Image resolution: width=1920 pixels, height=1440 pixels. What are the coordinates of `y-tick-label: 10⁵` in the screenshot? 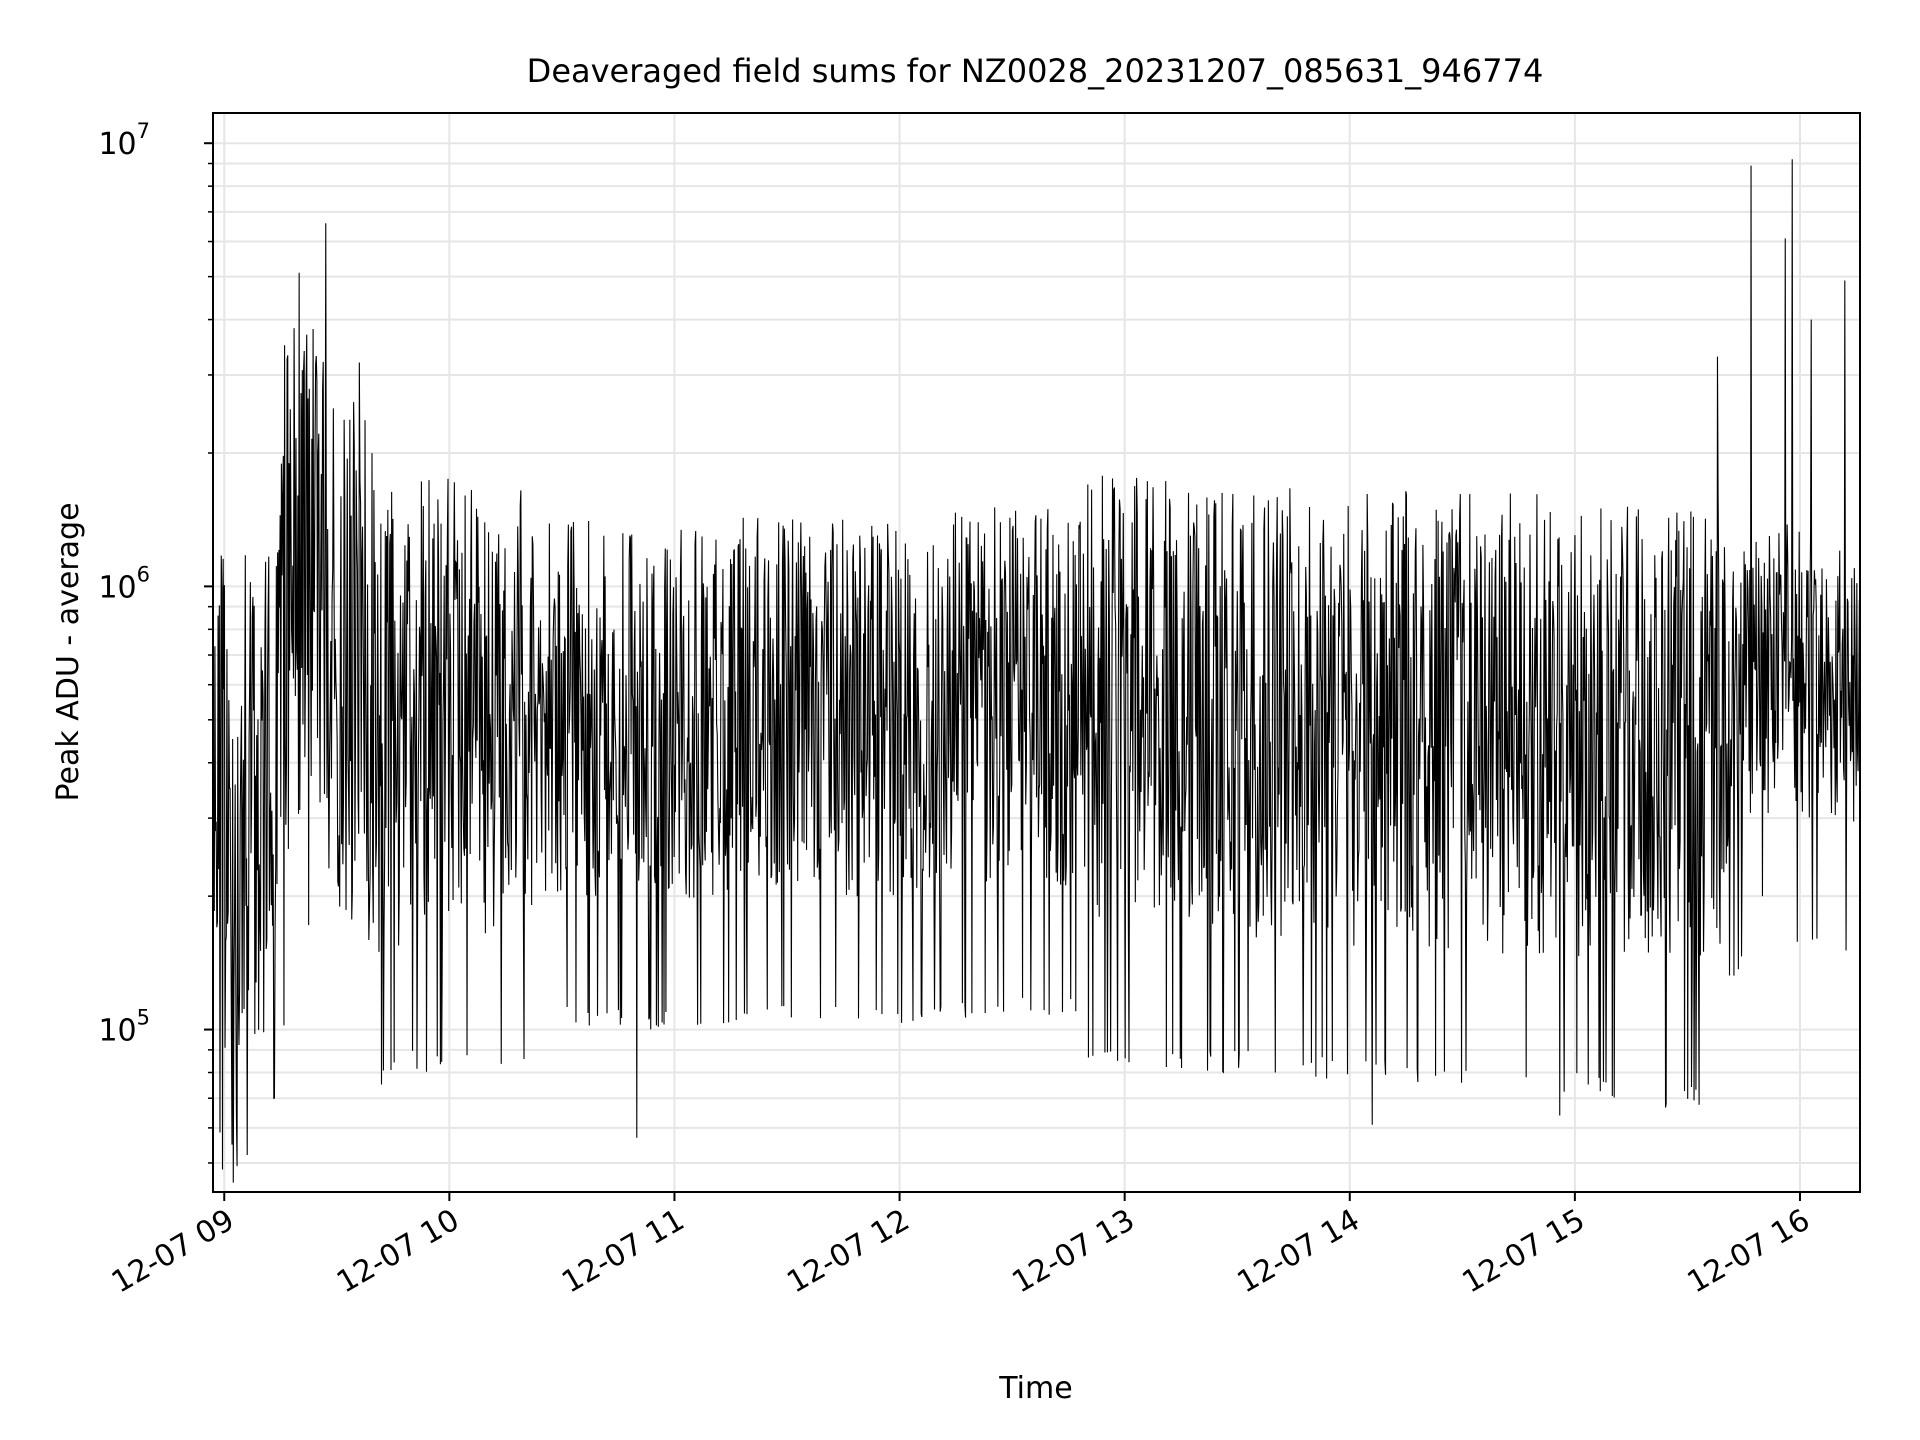 It's located at (124, 1027).